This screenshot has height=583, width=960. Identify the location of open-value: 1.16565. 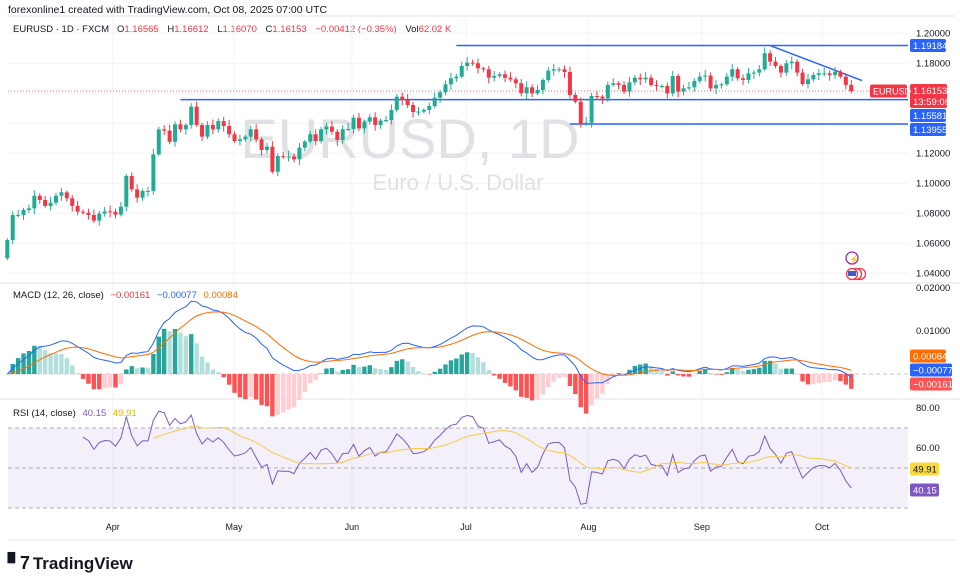
(141, 29).